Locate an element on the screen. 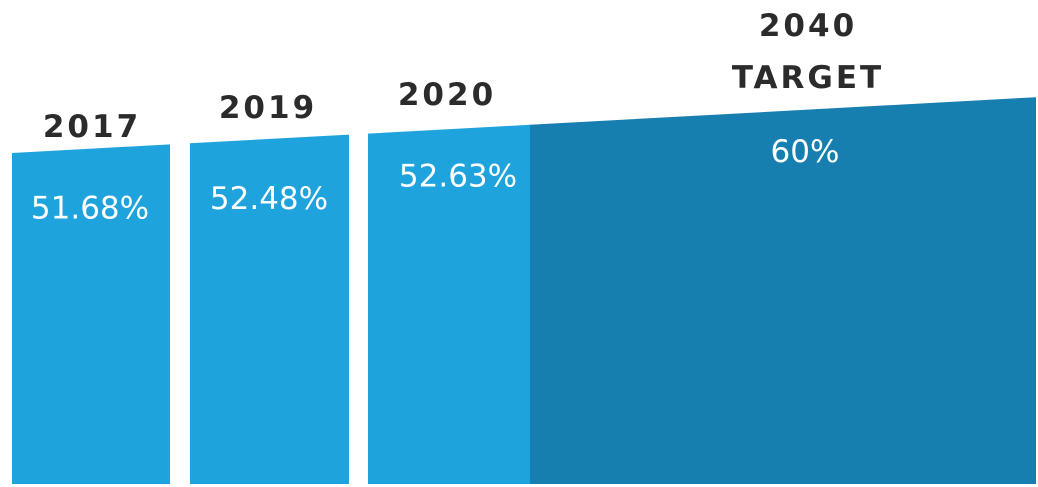 This screenshot has width=1038, height=487. value-label: 52.48% is located at coordinates (269, 199).